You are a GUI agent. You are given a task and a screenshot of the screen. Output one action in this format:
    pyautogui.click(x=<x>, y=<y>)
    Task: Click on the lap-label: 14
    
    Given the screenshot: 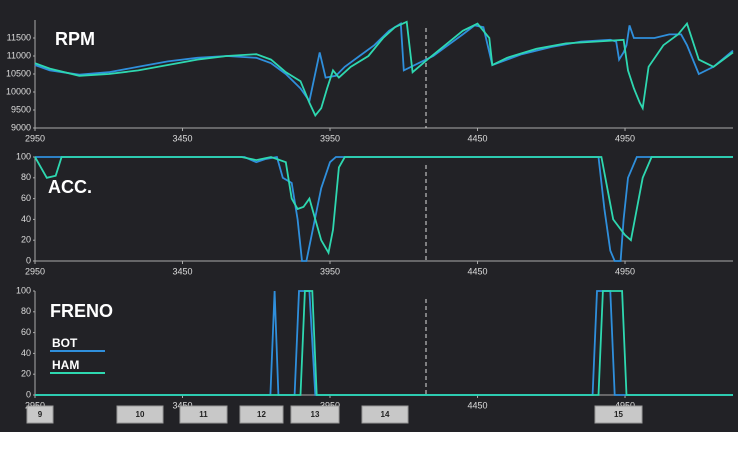 What is the action you would take?
    pyautogui.click(x=385, y=414)
    